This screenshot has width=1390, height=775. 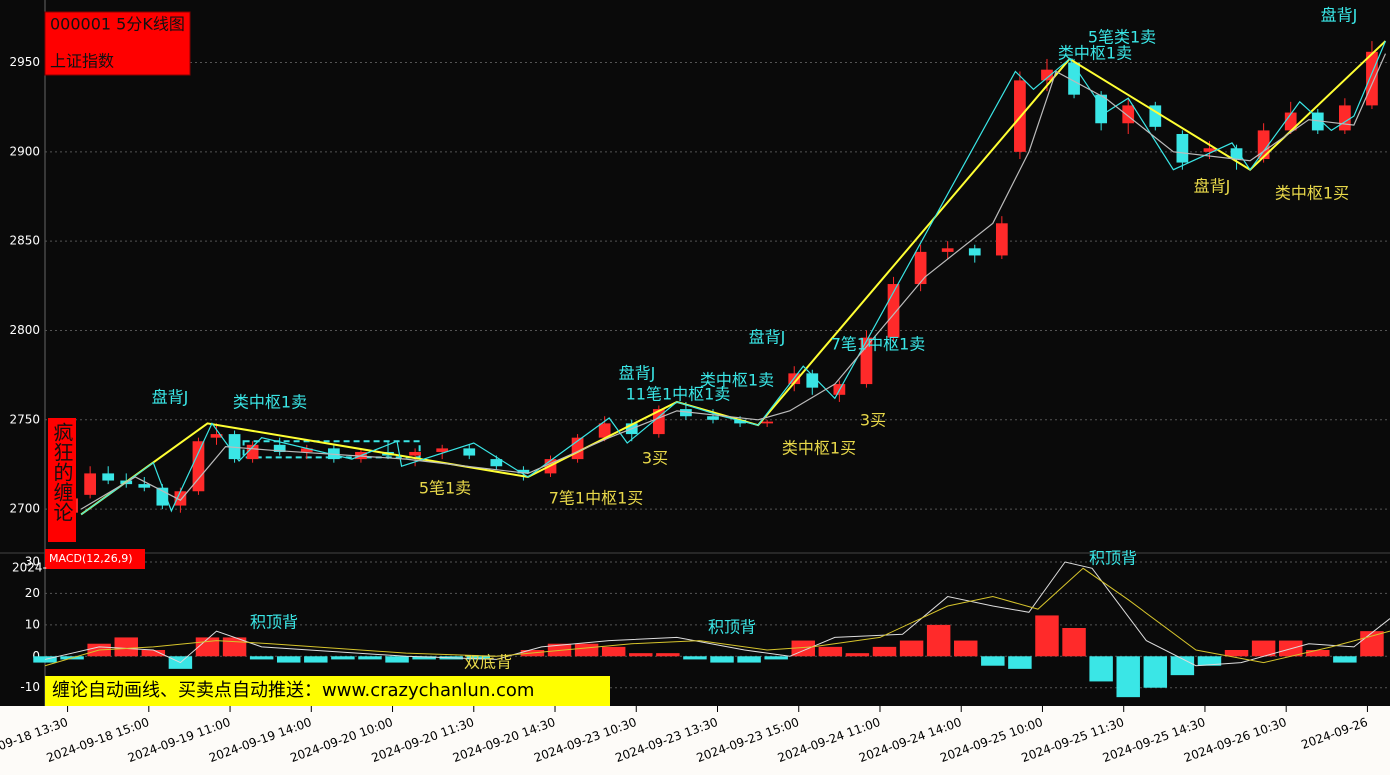 I want to click on annotation: 3买, so click(x=655, y=458).